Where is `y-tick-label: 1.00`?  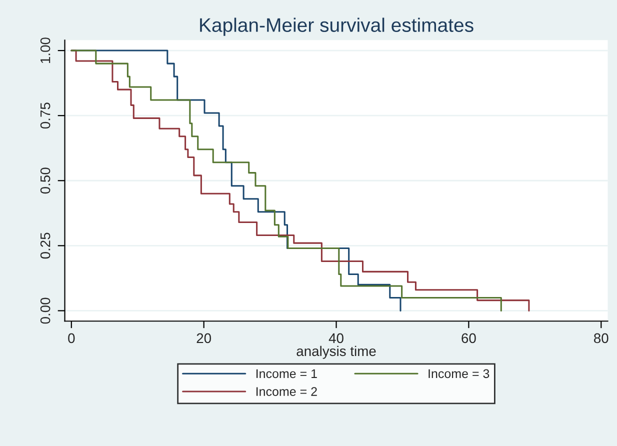
y-tick-label: 1.00 is located at coordinates (45, 50).